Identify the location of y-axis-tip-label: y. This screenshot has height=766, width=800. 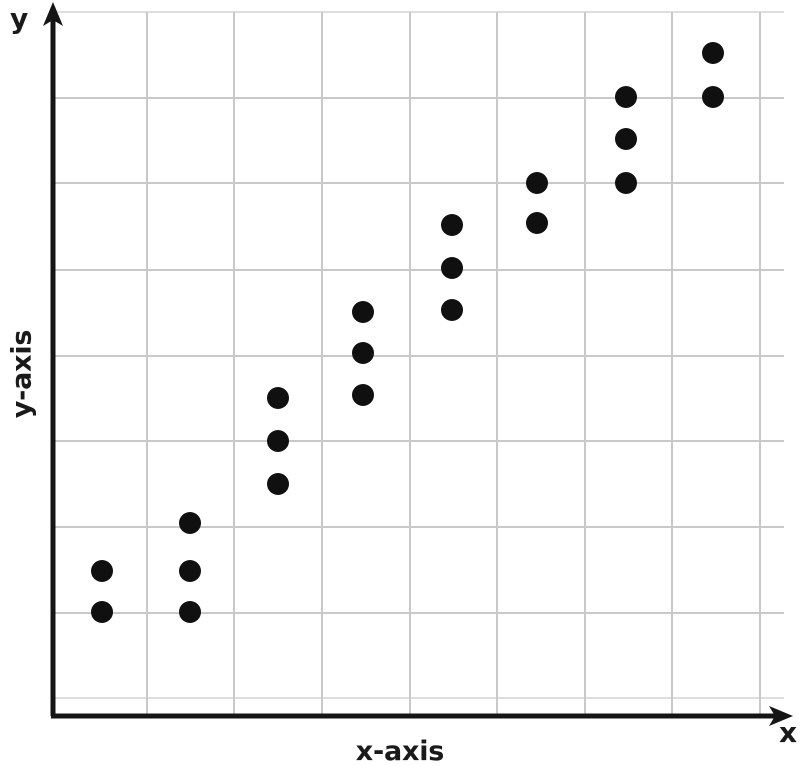
(19, 18).